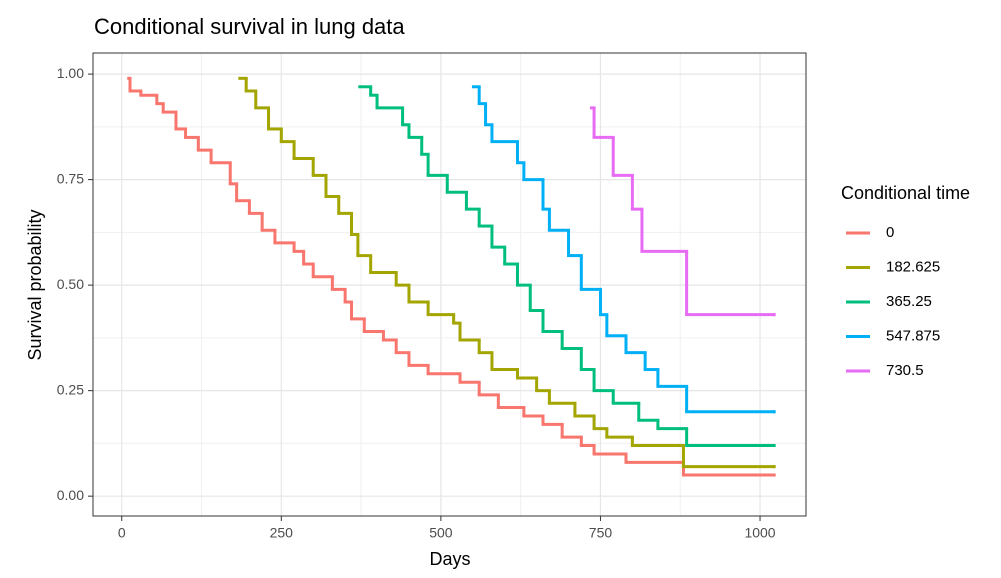  I want to click on legend-label: 547.875, so click(913, 335).